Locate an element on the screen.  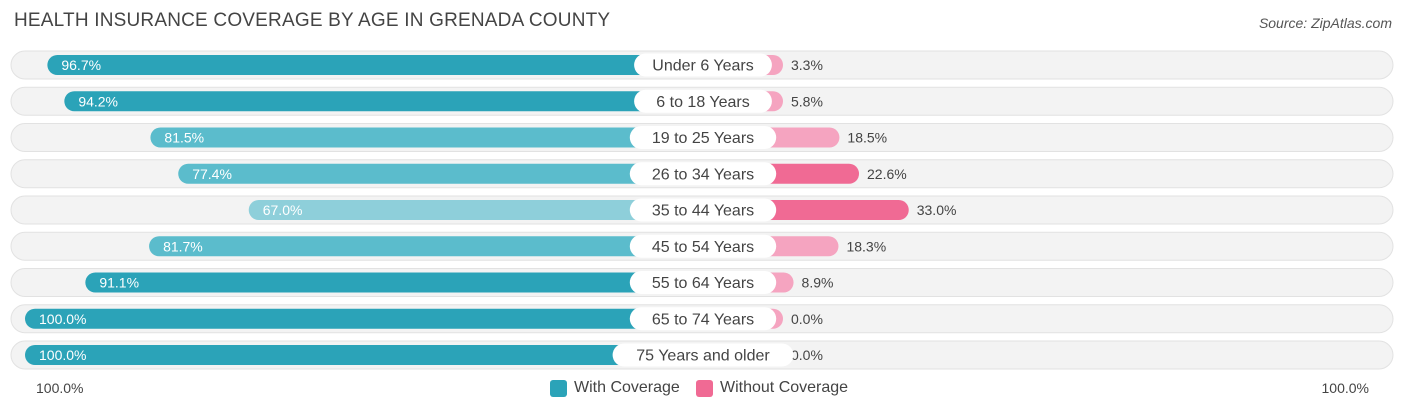
right-axis-label: 100.0% is located at coordinates (1345, 388).